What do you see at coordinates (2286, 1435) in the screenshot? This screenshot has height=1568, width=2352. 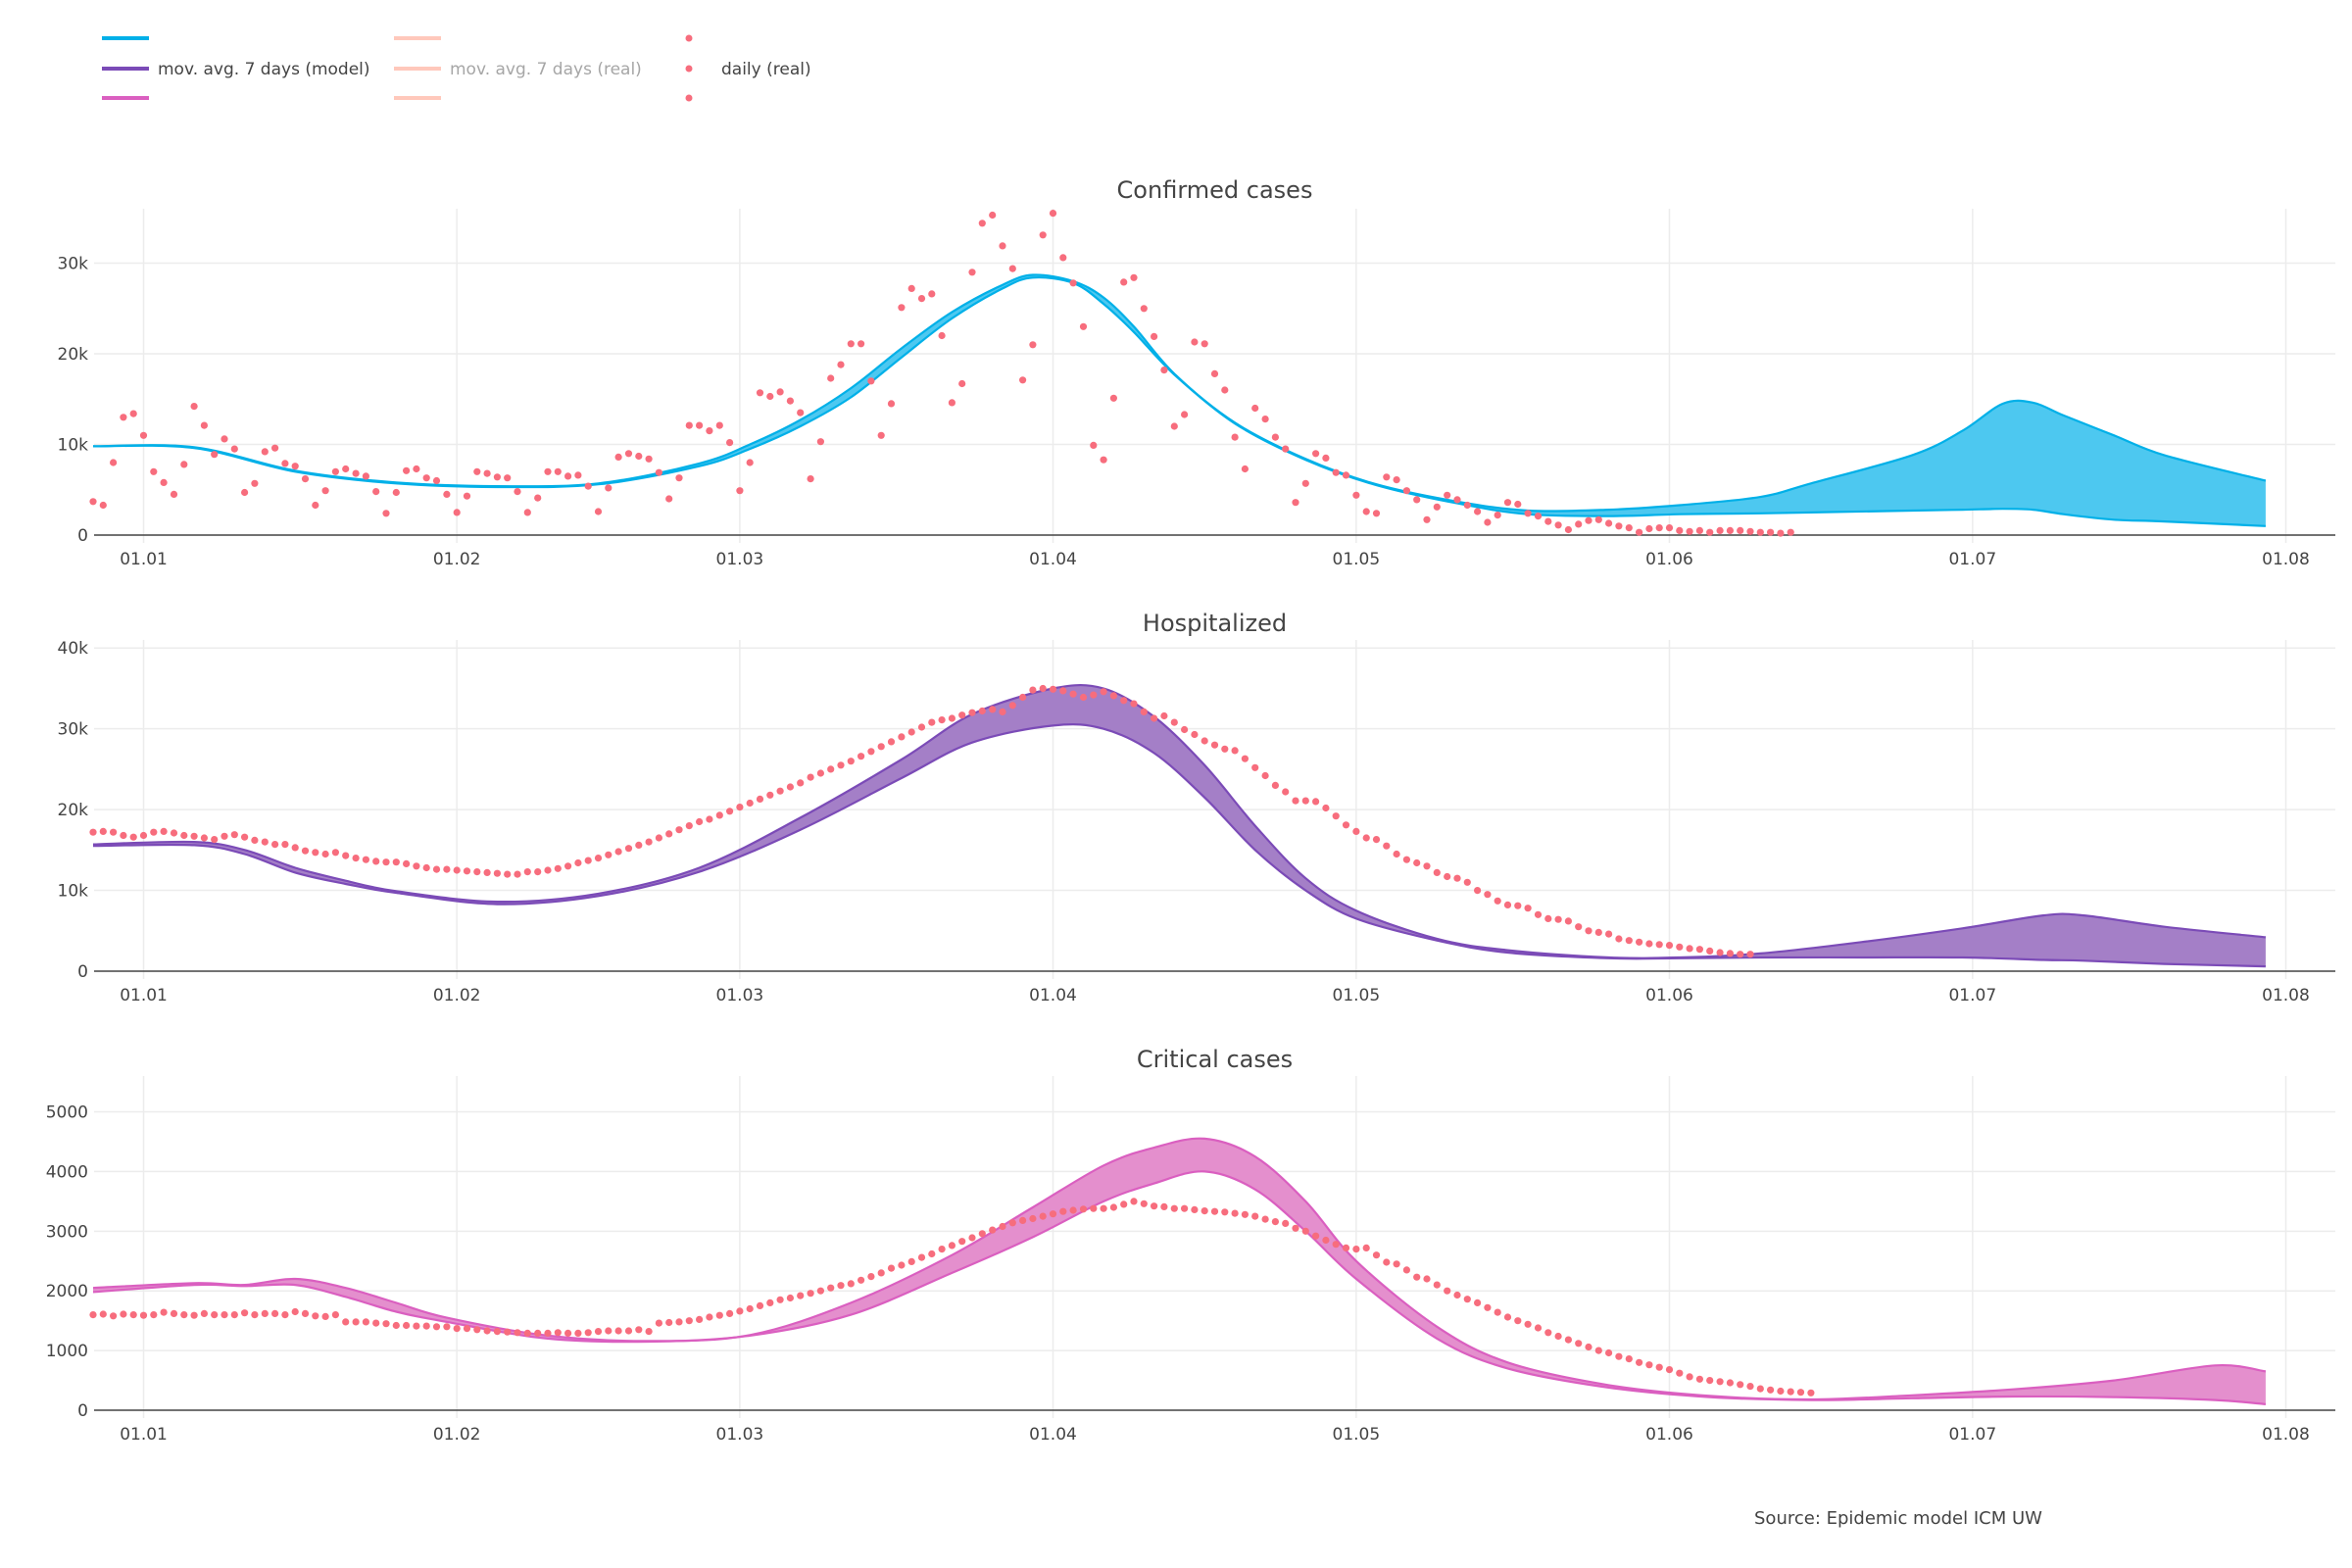 I see `x-tick-label: 01.08` at bounding box center [2286, 1435].